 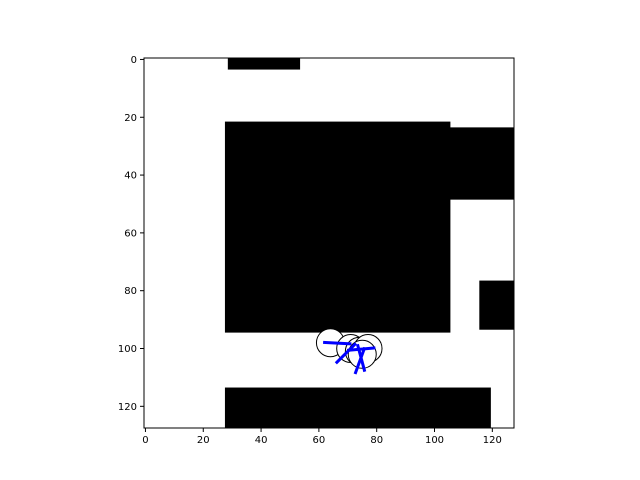 I want to click on robot-poses, so click(x=349, y=351).